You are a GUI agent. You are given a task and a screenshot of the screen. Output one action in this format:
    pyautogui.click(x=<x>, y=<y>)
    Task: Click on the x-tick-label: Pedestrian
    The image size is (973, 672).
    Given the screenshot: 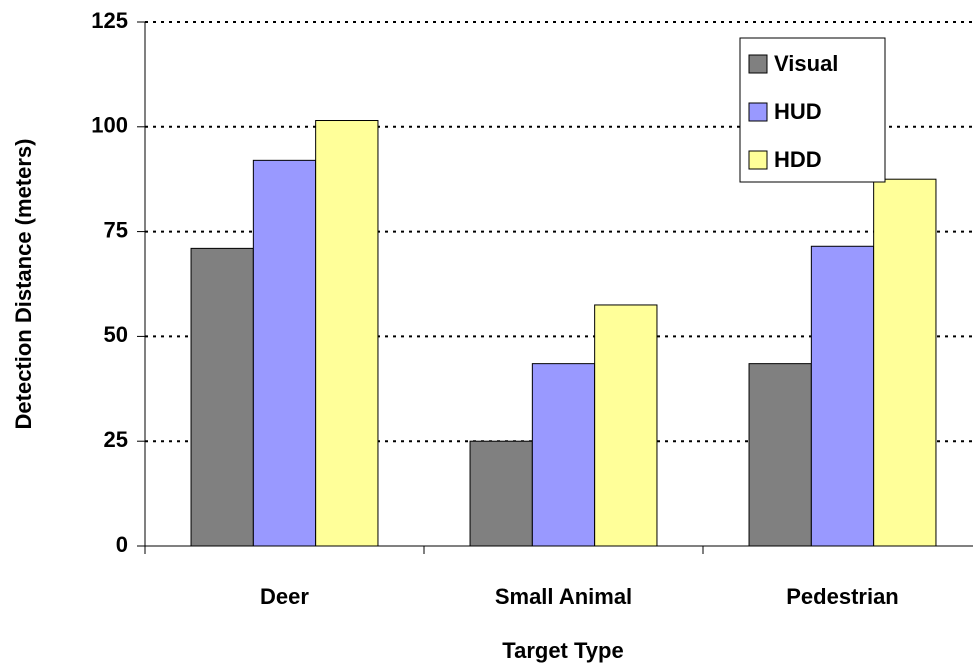 What is the action you would take?
    pyautogui.click(x=842, y=596)
    